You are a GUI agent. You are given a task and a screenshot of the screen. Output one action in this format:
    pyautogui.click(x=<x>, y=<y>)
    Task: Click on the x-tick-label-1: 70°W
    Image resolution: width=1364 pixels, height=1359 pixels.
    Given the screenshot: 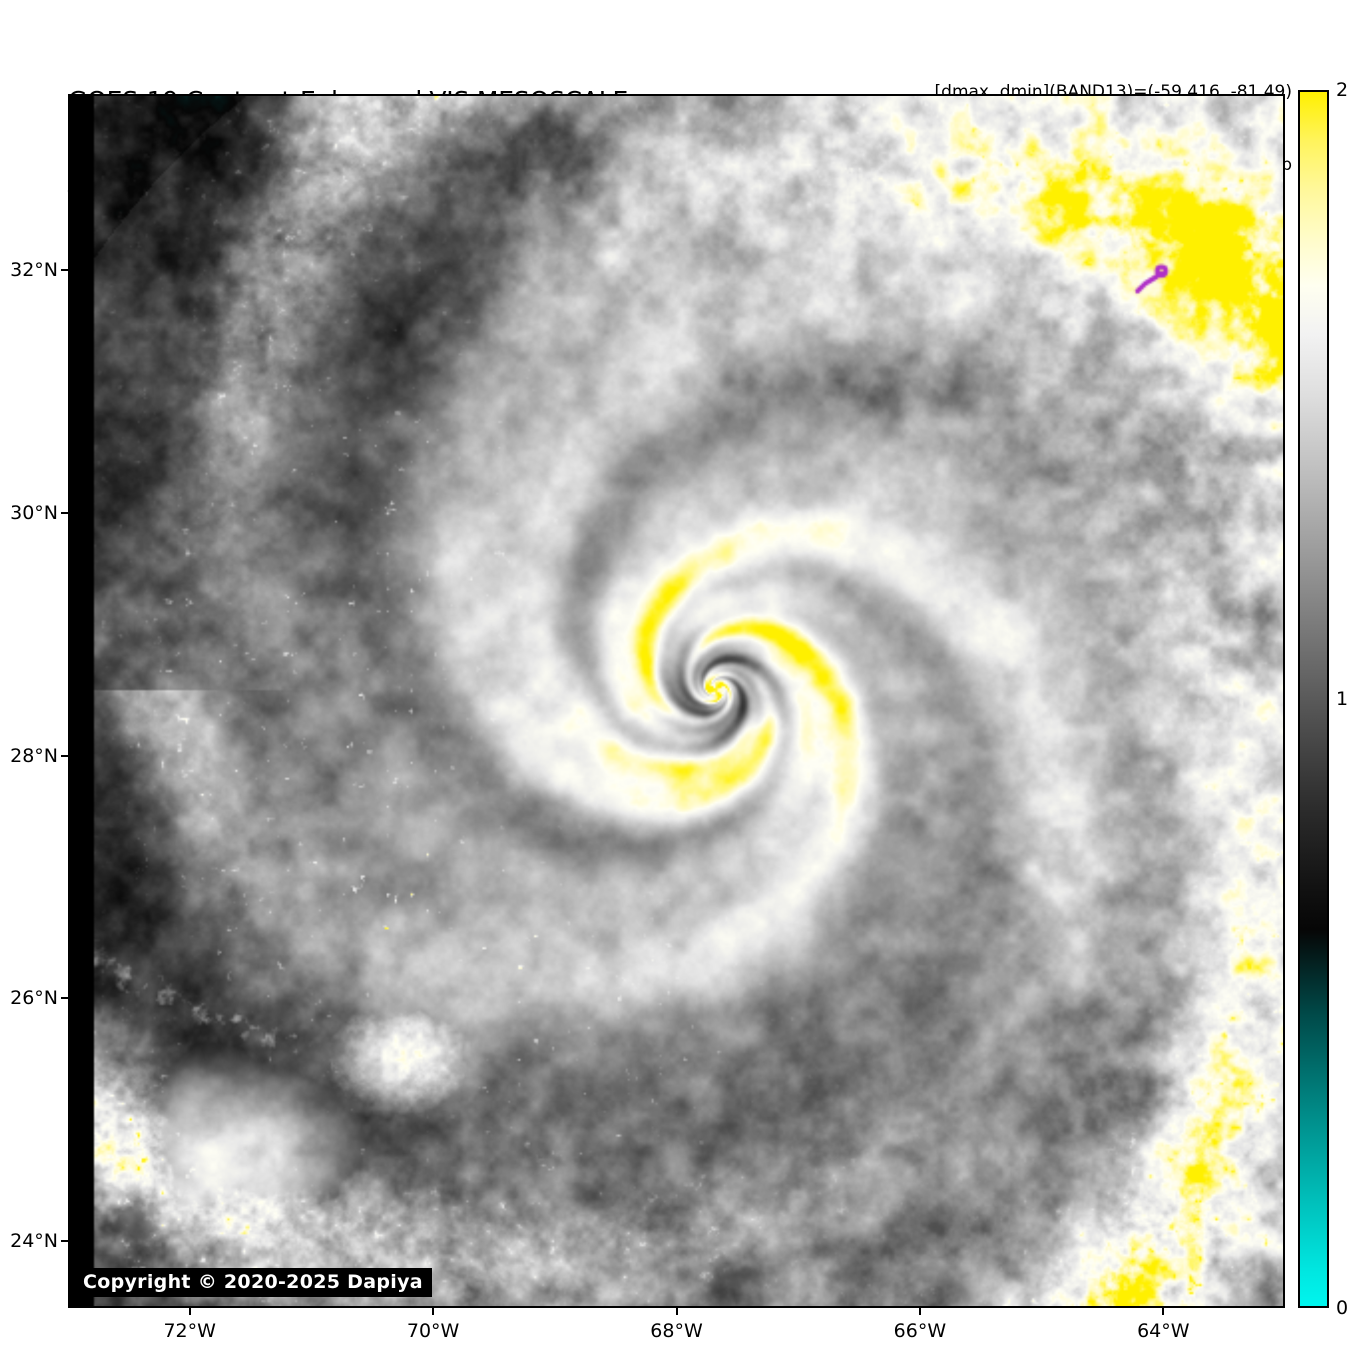 What is the action you would take?
    pyautogui.click(x=433, y=1331)
    